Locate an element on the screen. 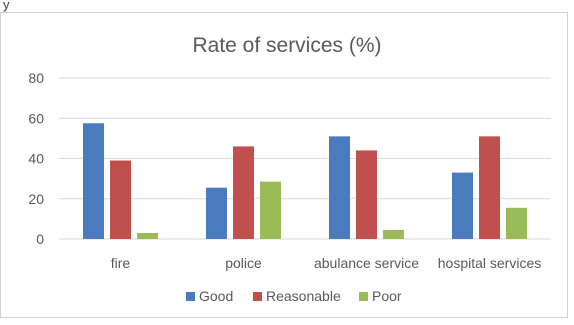 This screenshot has width=574, height=325. x-tick-label: fire is located at coordinates (121, 263).